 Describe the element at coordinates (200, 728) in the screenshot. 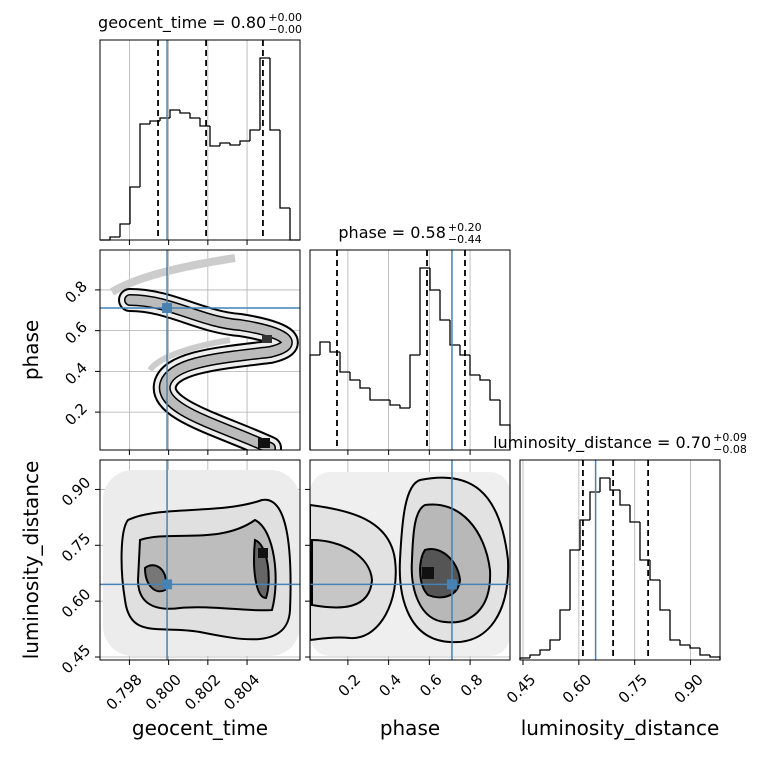

I see `x-axis-label: geocent_time` at that location.